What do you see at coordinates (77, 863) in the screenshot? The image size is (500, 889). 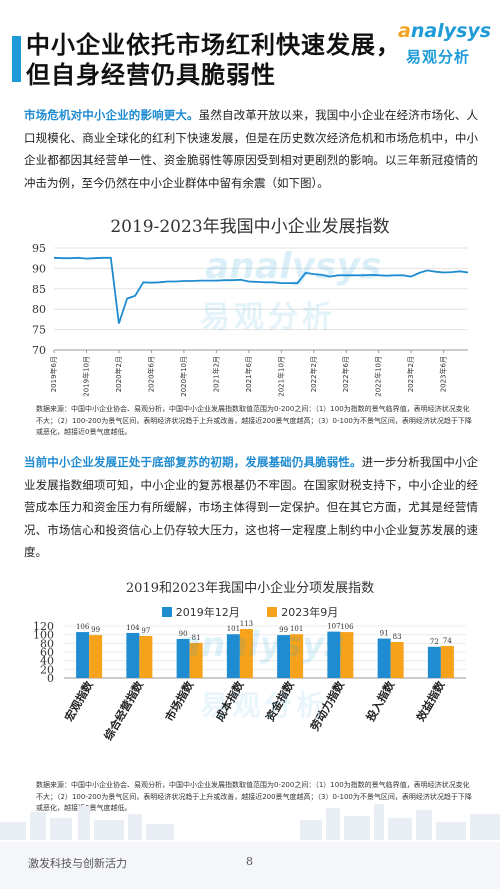 I see `footer-text: 激发科技与创新活力` at bounding box center [77, 863].